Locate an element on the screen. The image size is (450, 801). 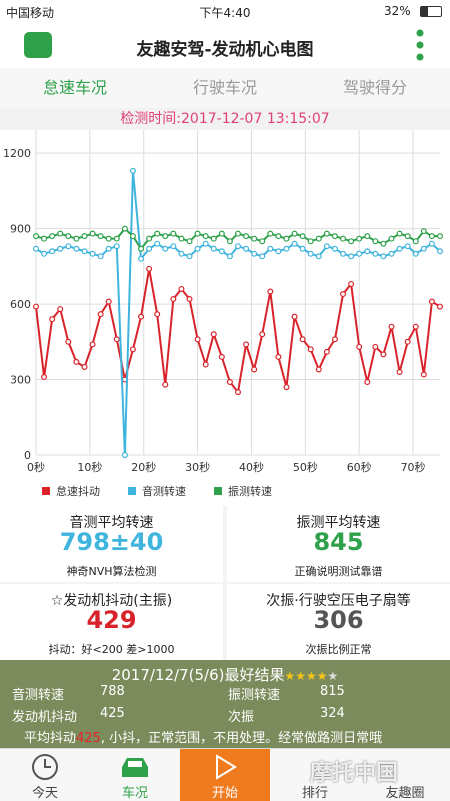
header: 友趣安驾-发动机心电图 is located at coordinates (225, 45).